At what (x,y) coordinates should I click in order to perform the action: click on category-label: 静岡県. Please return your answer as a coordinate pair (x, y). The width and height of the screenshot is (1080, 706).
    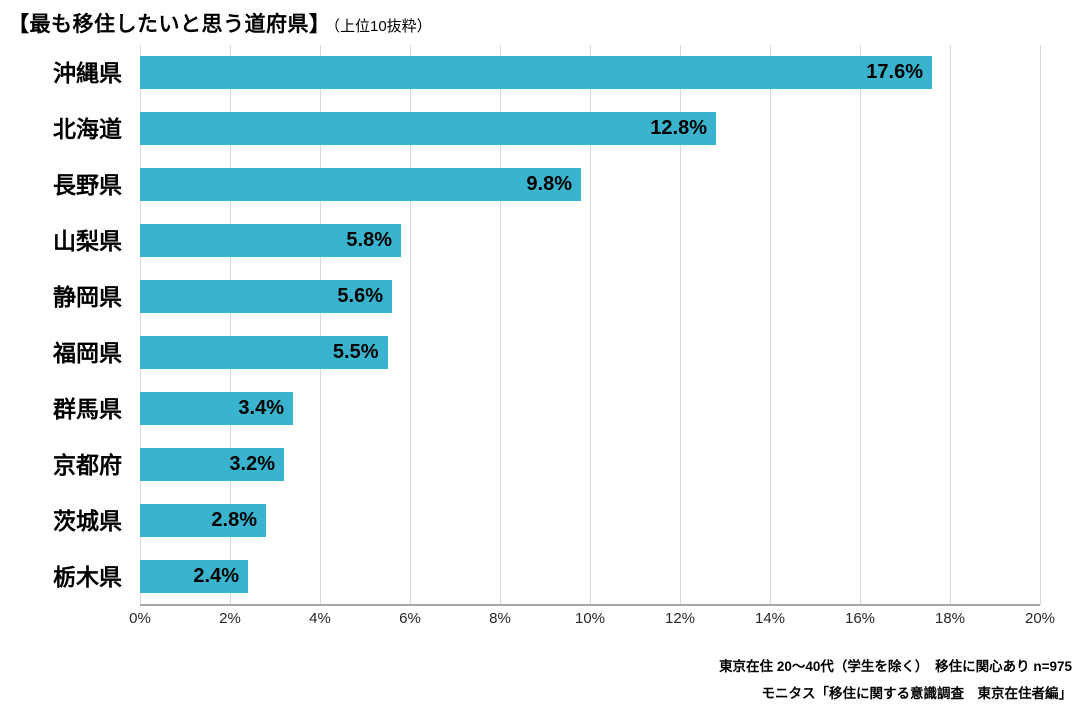
    Looking at the image, I should click on (87, 297).